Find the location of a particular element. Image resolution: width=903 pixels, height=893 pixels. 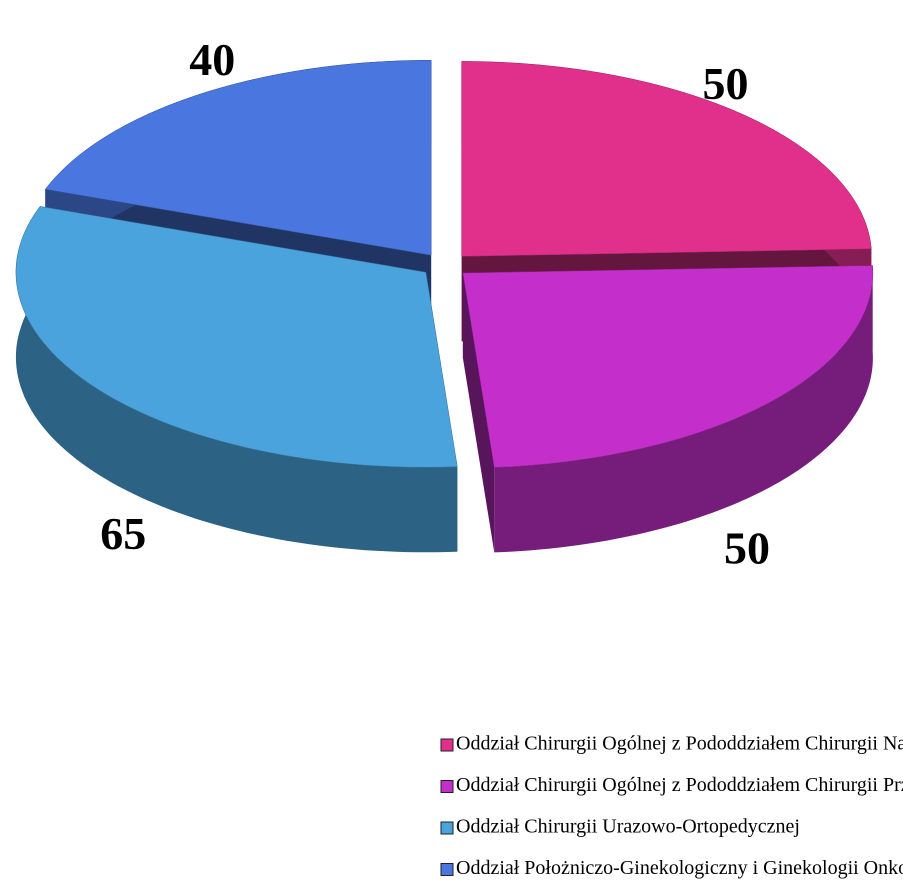

data-label: 40 is located at coordinates (212, 59).